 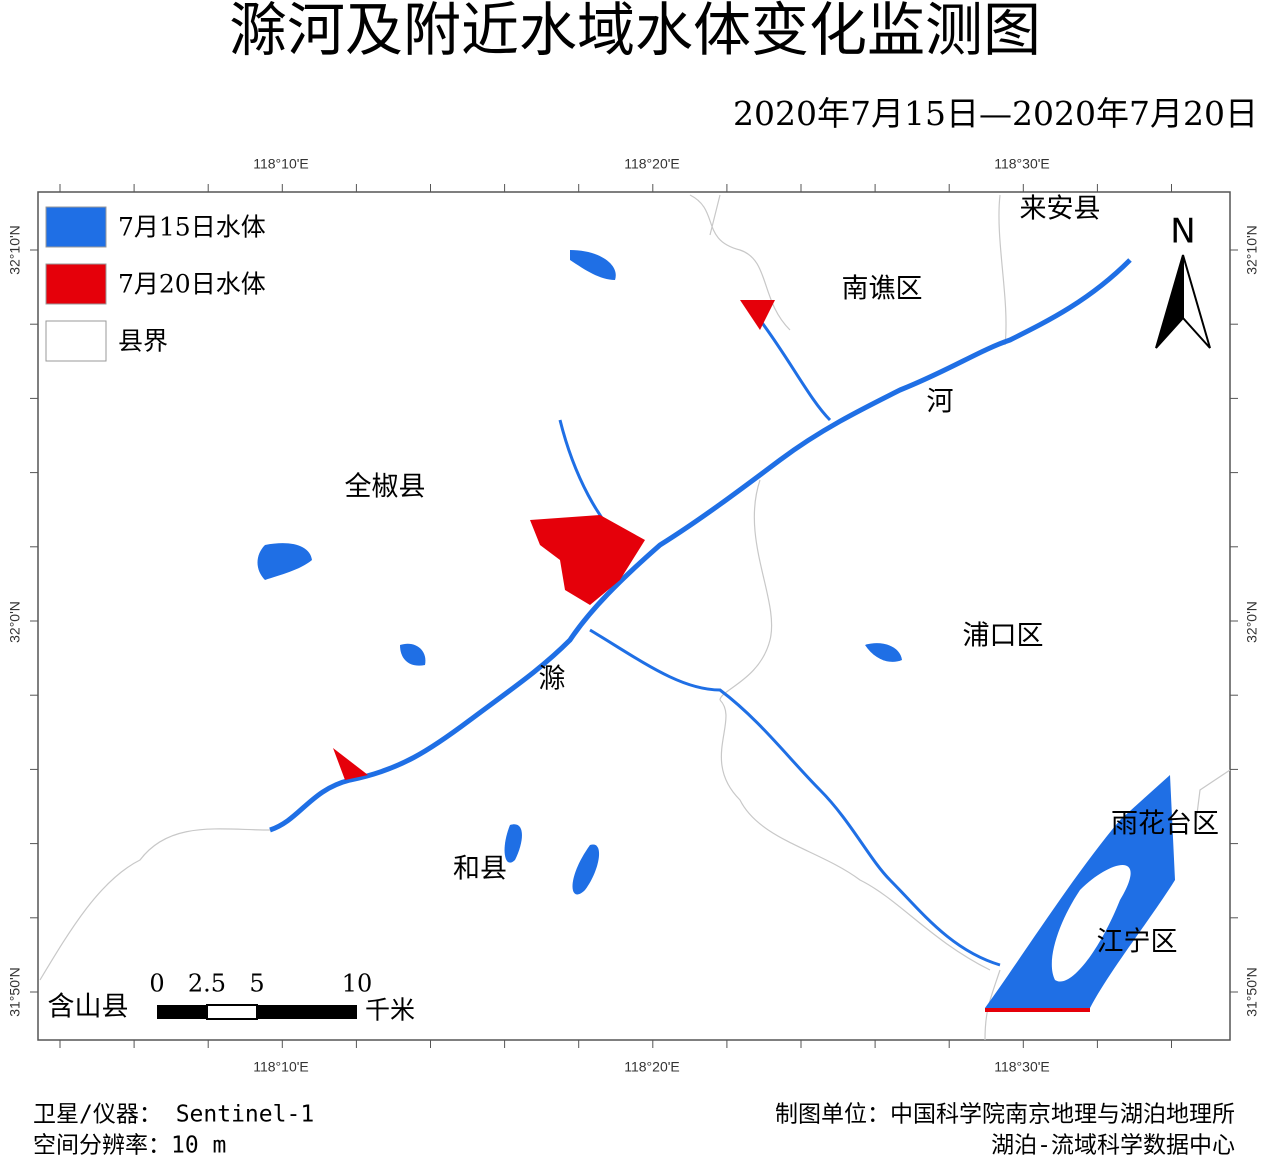 What do you see at coordinates (552, 679) in the screenshot?
I see `place-label: 滁` at bounding box center [552, 679].